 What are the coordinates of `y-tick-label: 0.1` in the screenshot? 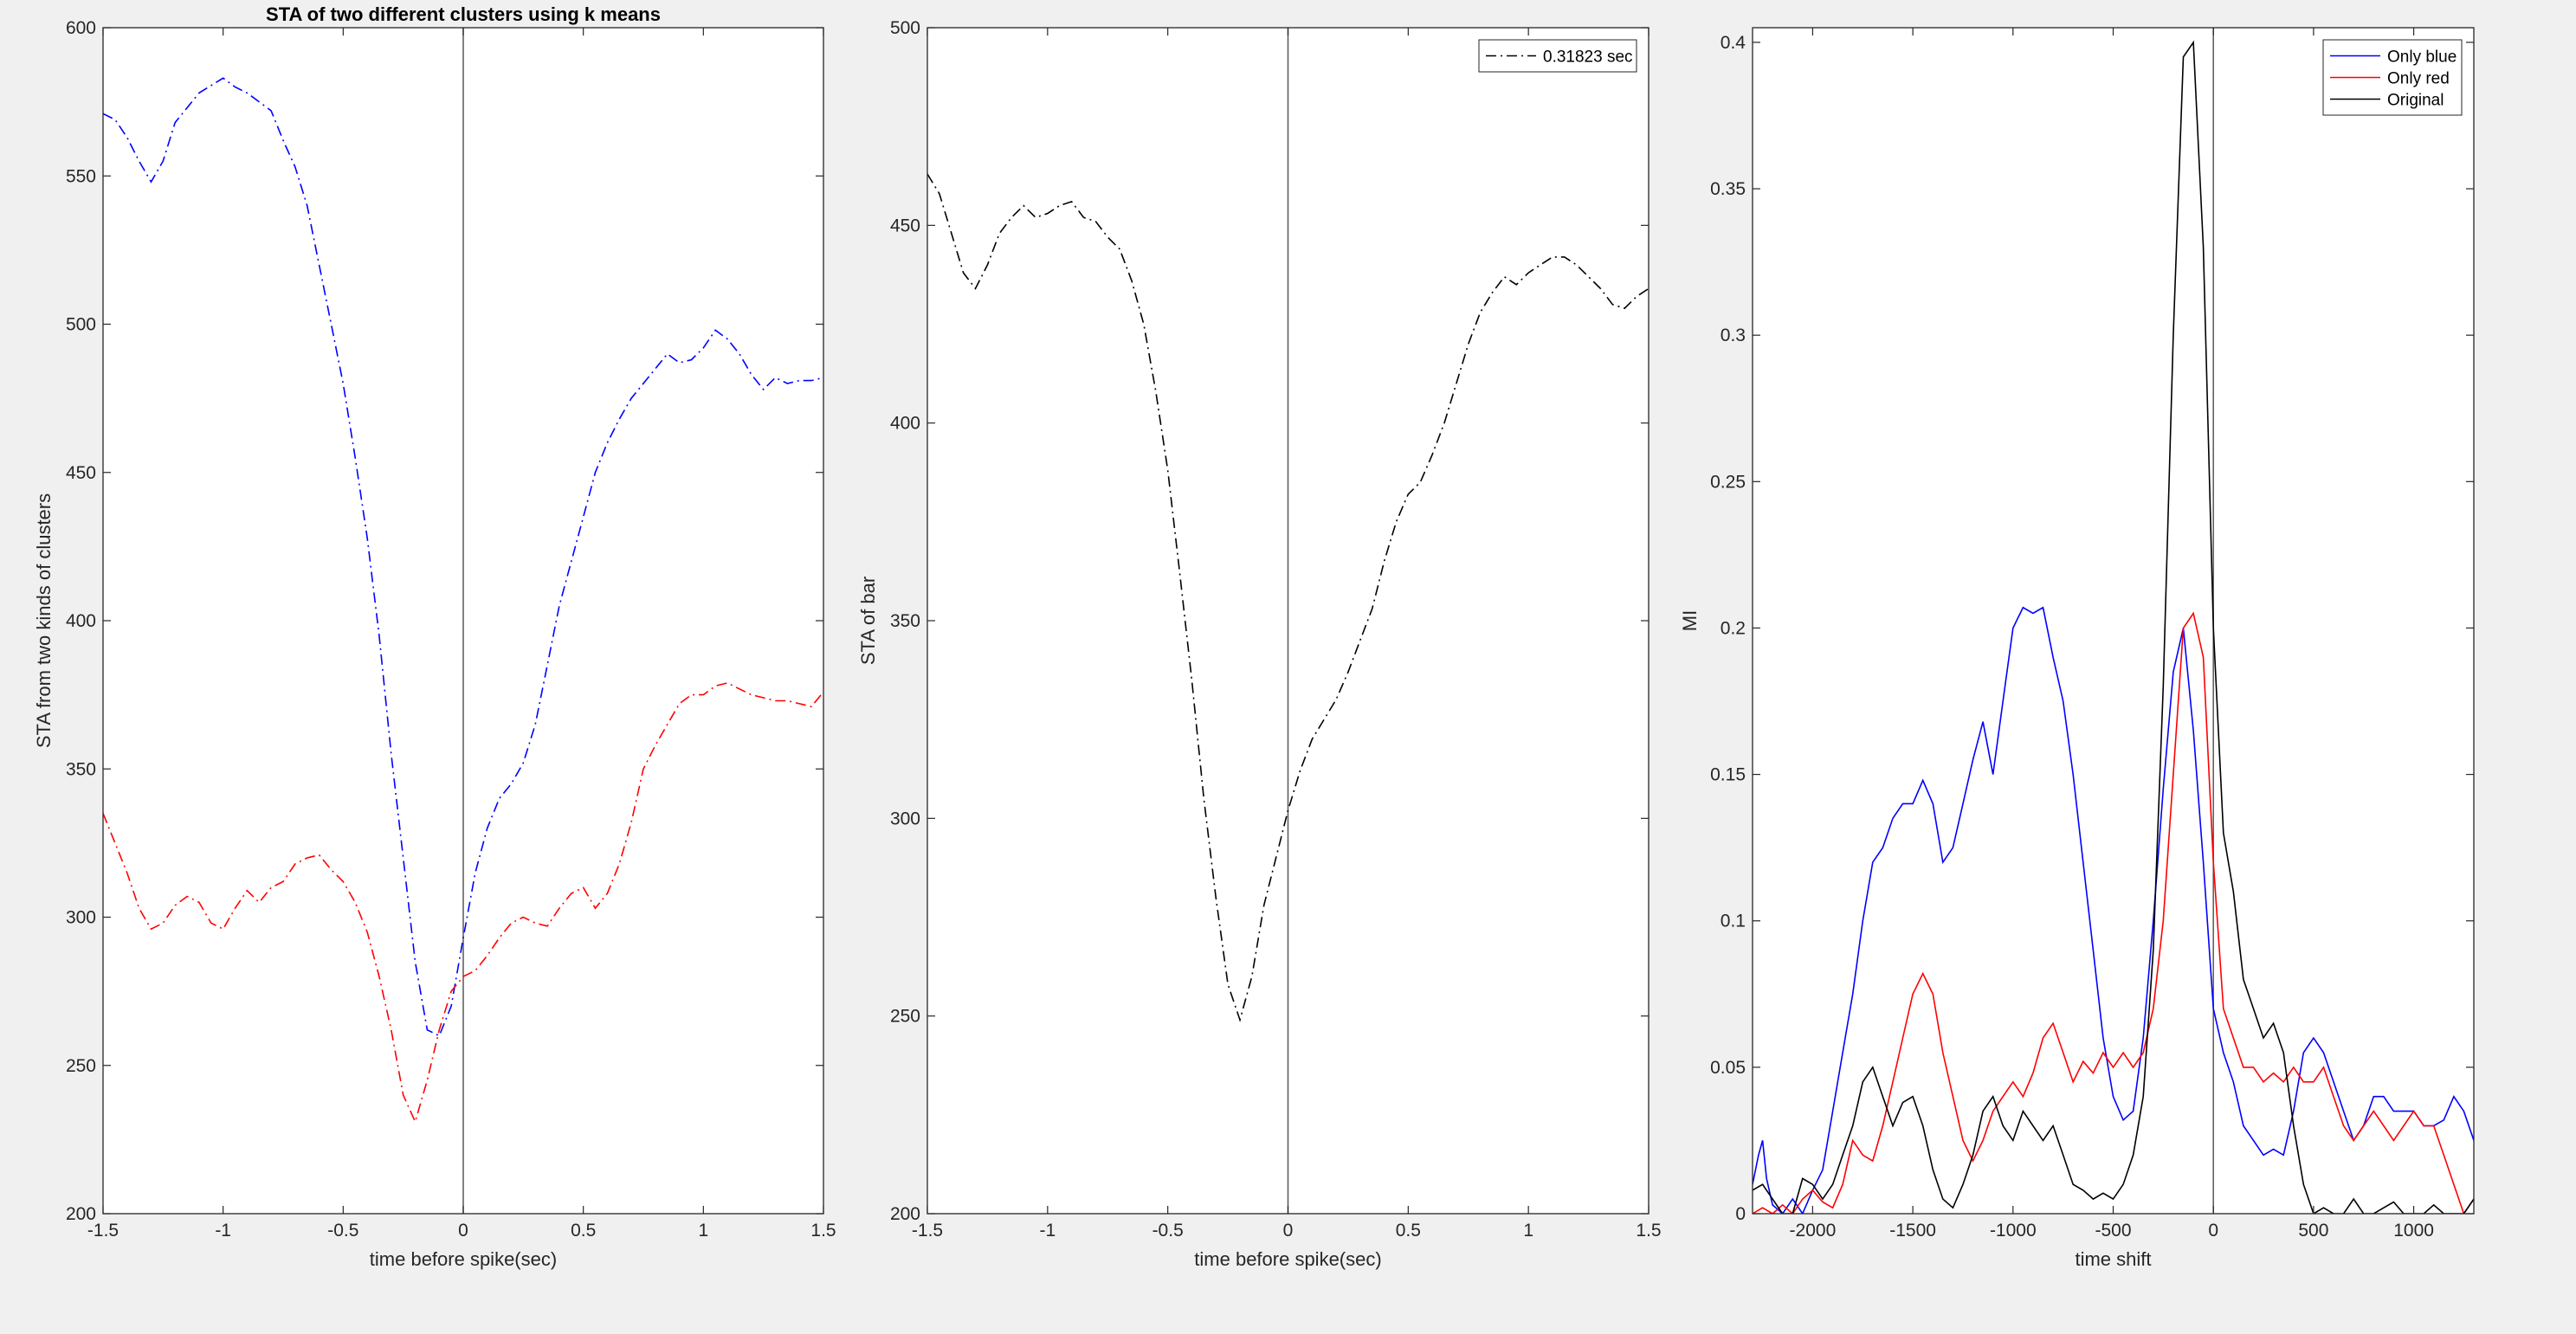 It's located at (1733, 921).